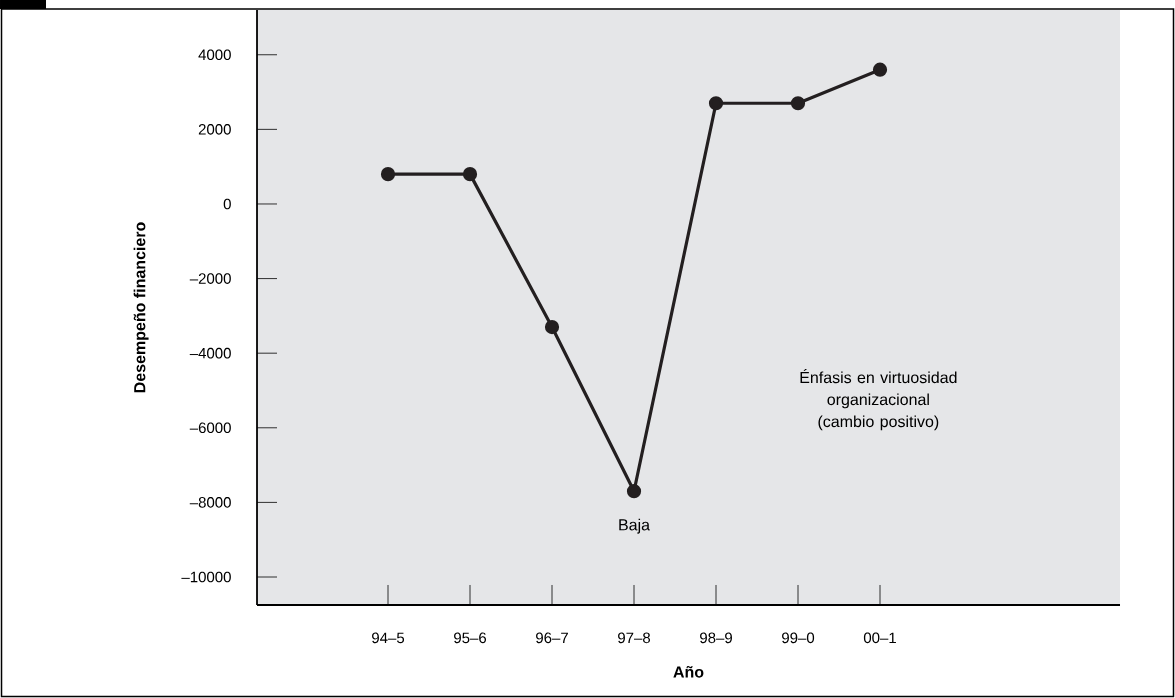 The width and height of the screenshot is (1175, 698). Describe the element at coordinates (141, 307) in the screenshot. I see `y-axis-title: Desempeño financiero` at that location.